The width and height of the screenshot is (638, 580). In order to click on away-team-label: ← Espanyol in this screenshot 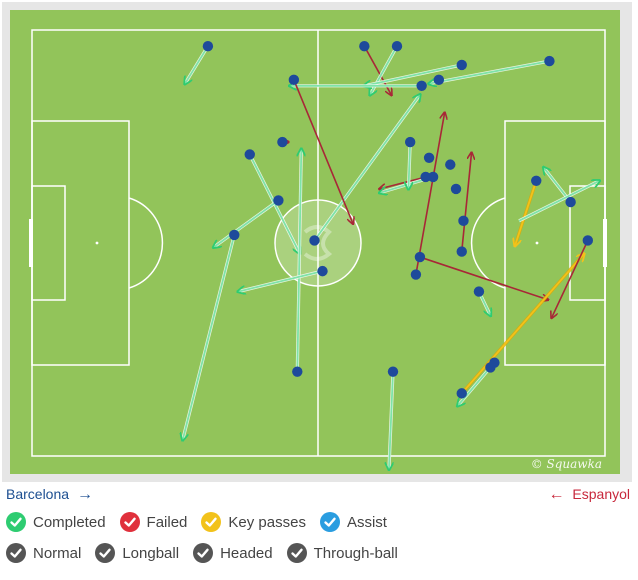, I will do `click(587, 495)`.